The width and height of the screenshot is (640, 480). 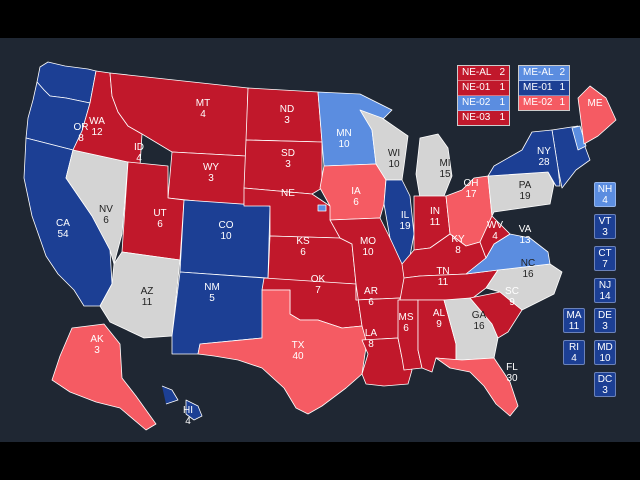 I want to click on side-box-abbr: NH, so click(x=605, y=189).